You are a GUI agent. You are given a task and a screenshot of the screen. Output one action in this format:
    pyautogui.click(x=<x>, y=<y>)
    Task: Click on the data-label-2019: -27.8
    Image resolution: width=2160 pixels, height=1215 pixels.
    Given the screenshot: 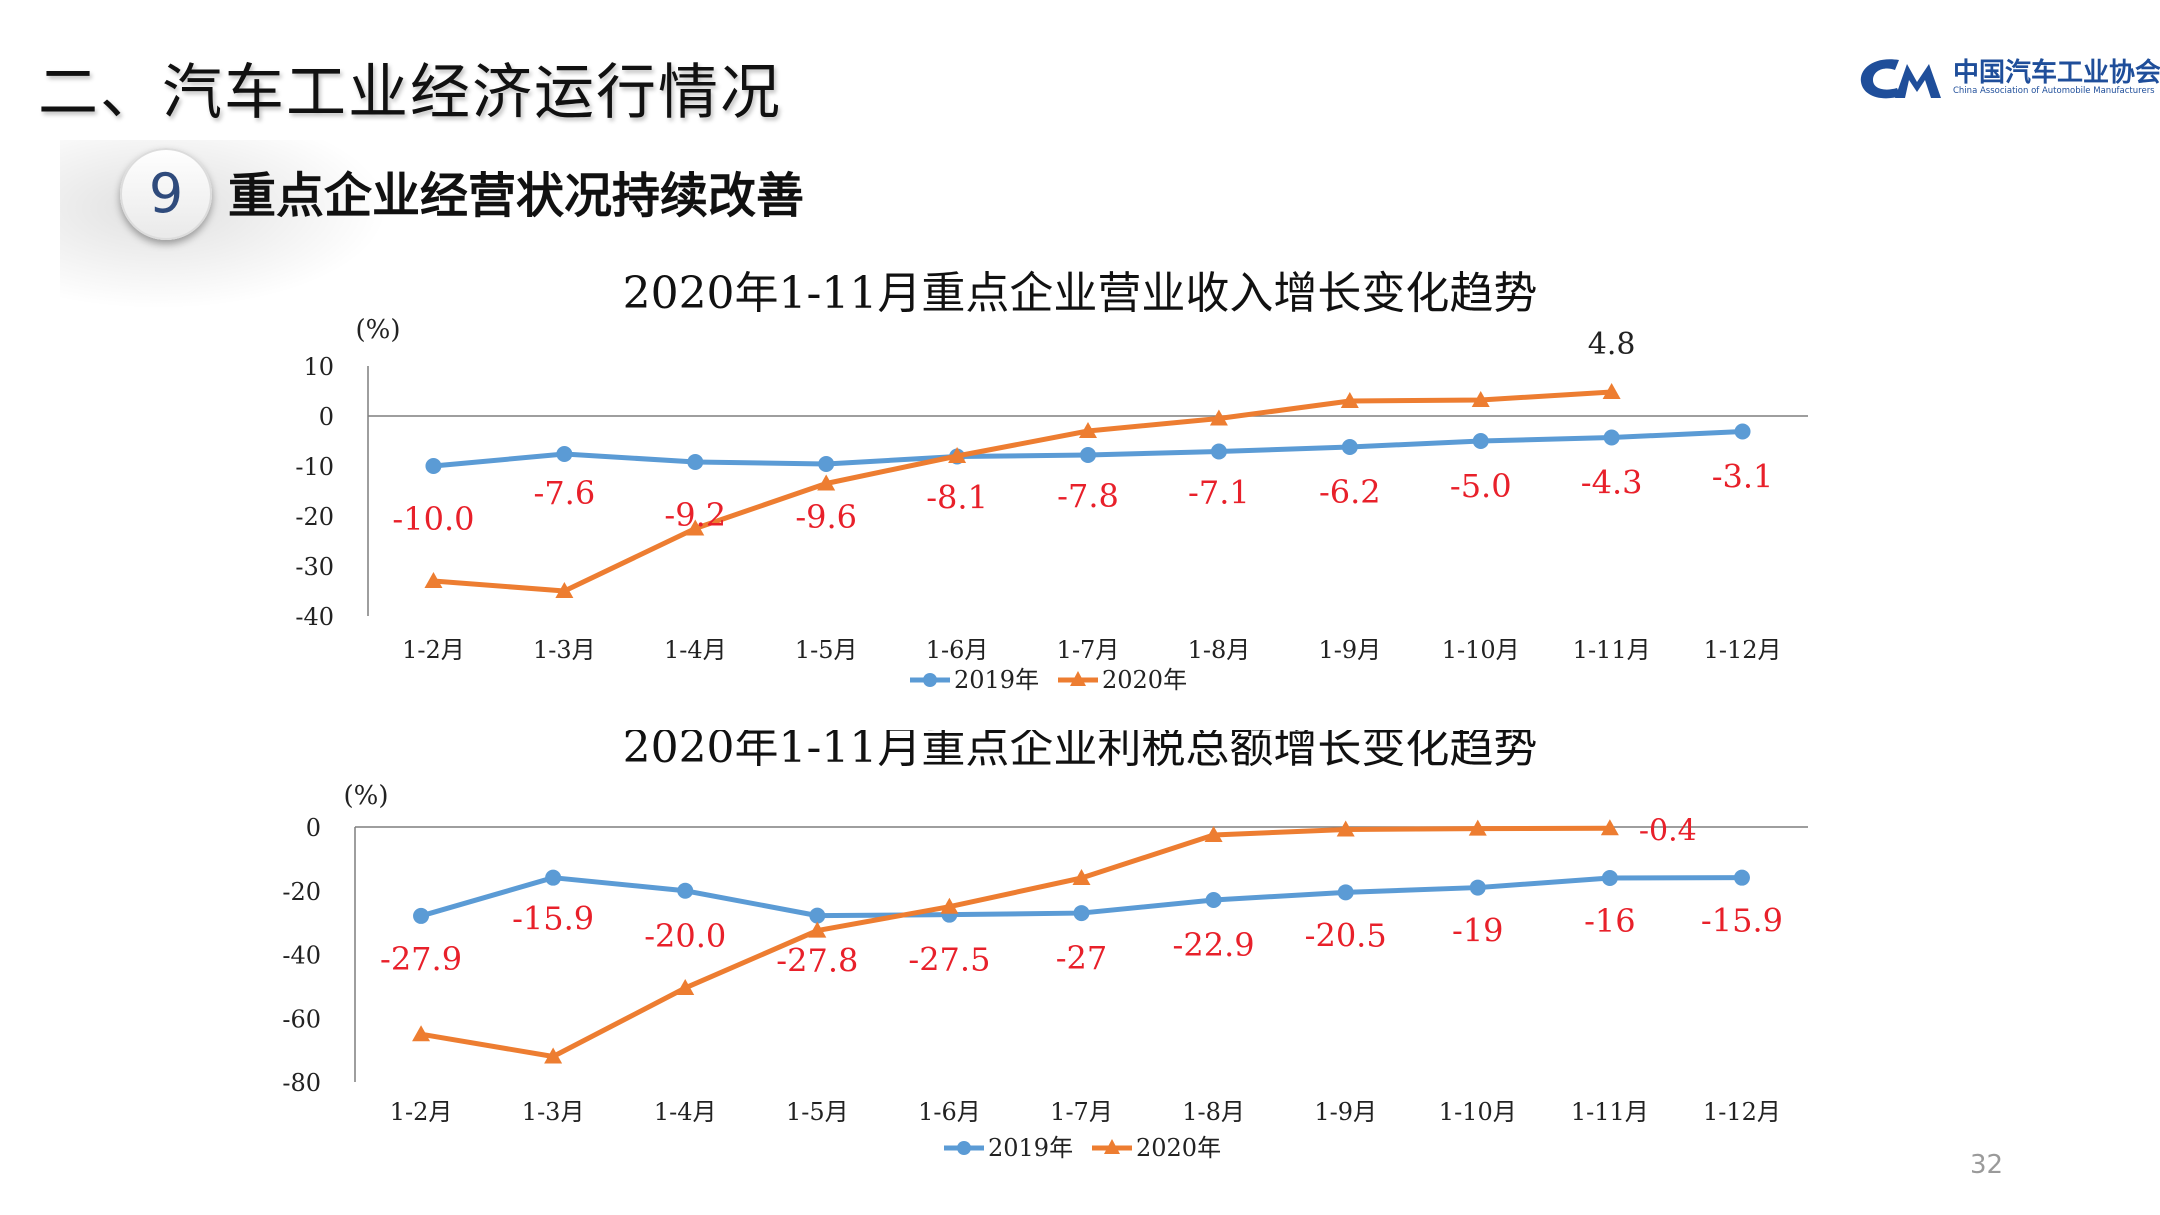 What is the action you would take?
    pyautogui.click(x=817, y=961)
    